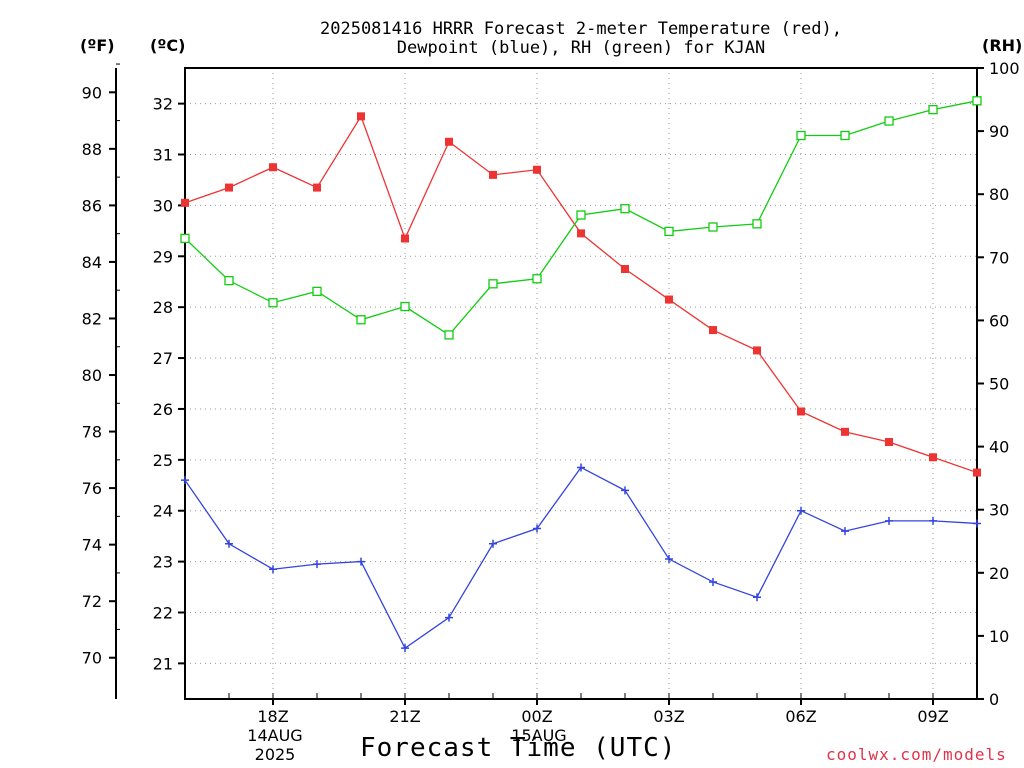 Image resolution: width=1024 pixels, height=768 pixels. What do you see at coordinates (163, 256) in the screenshot?
I see `celsius-tick-label: 29` at bounding box center [163, 256].